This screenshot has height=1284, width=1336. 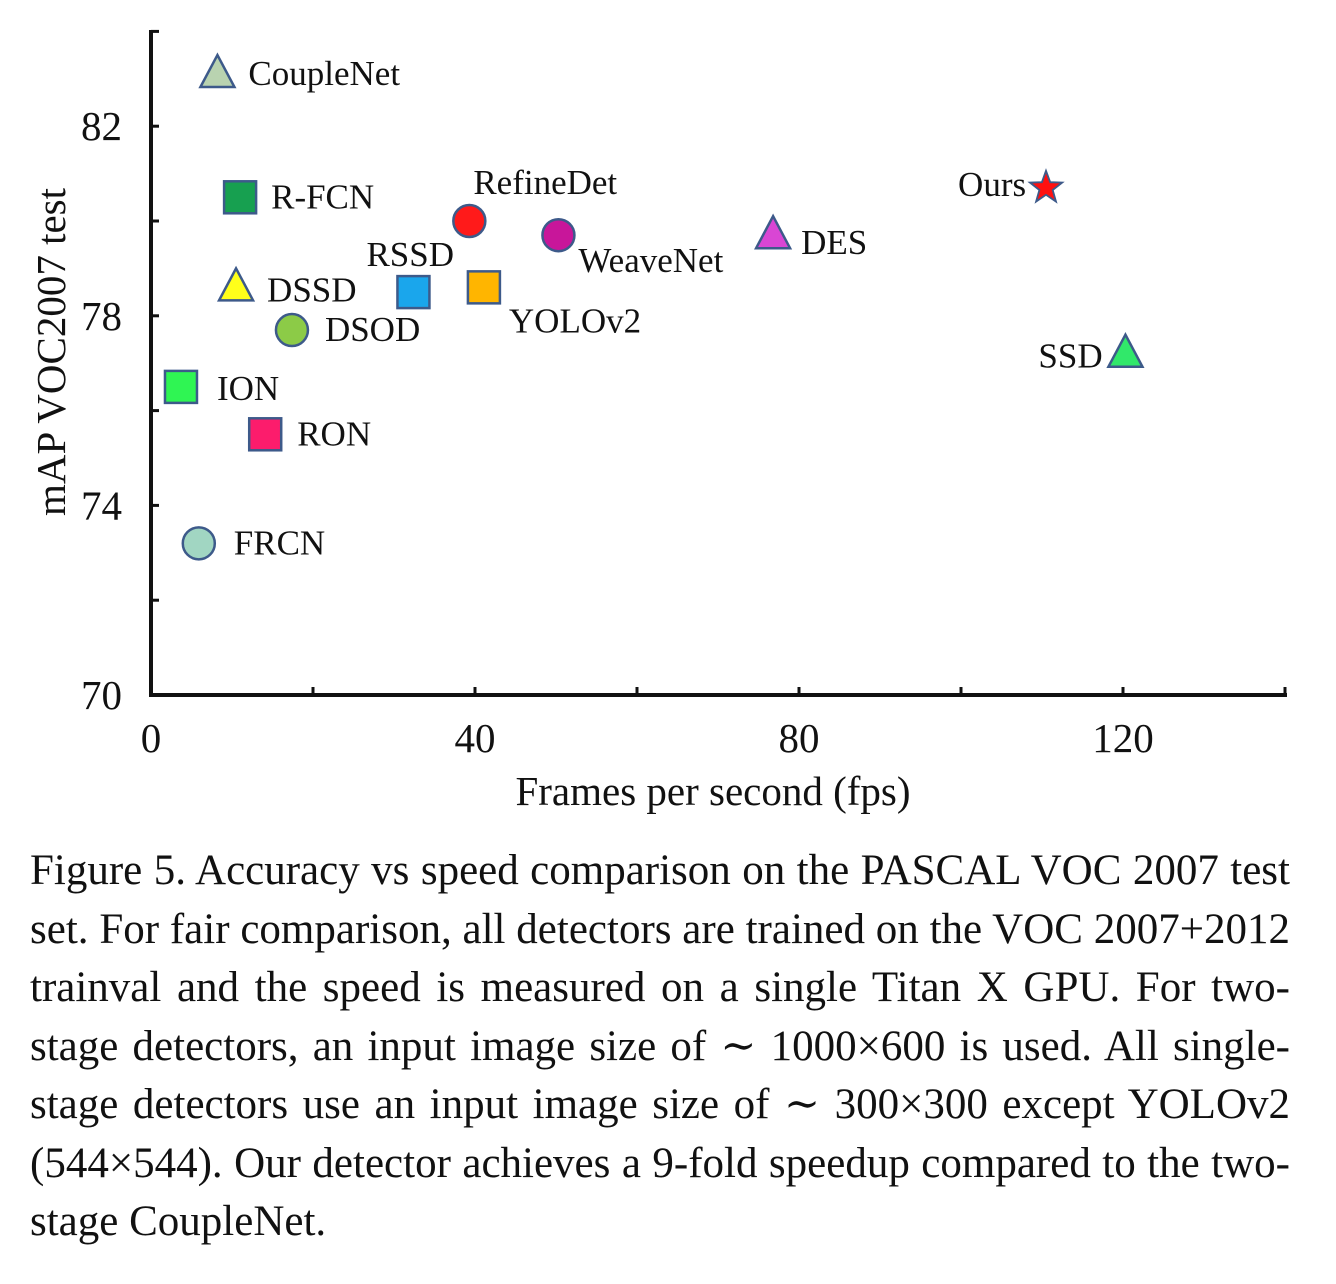 I want to click on point-label-yolov2: YOLOv2, so click(x=575, y=320).